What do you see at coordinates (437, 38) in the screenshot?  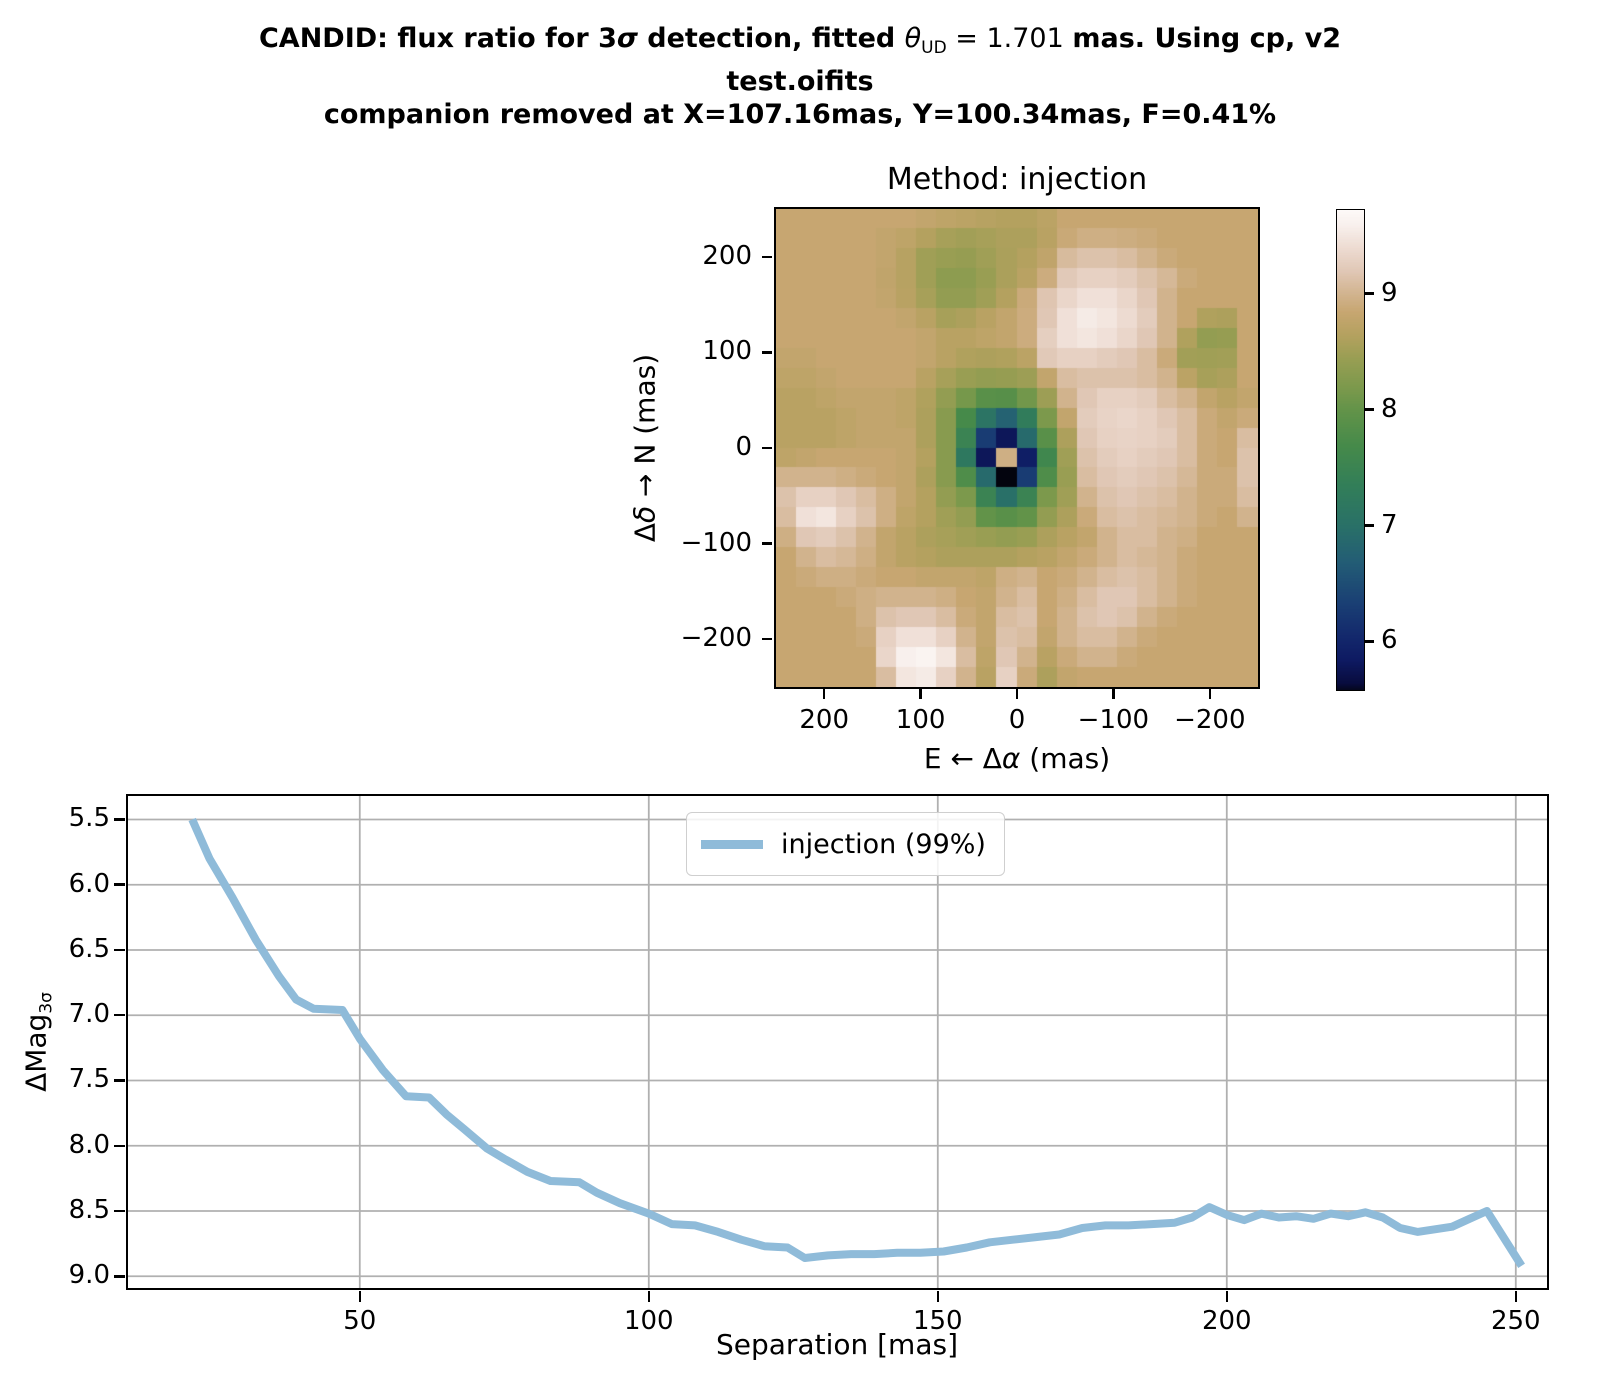 I see `title-segment: CANDID: flux ratio for 3` at bounding box center [437, 38].